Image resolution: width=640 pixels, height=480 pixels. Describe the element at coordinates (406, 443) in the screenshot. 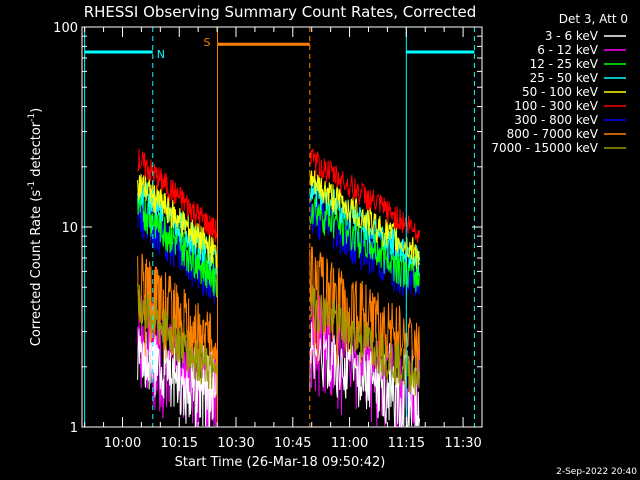

I see `x-tick-label: 11:15` at that location.